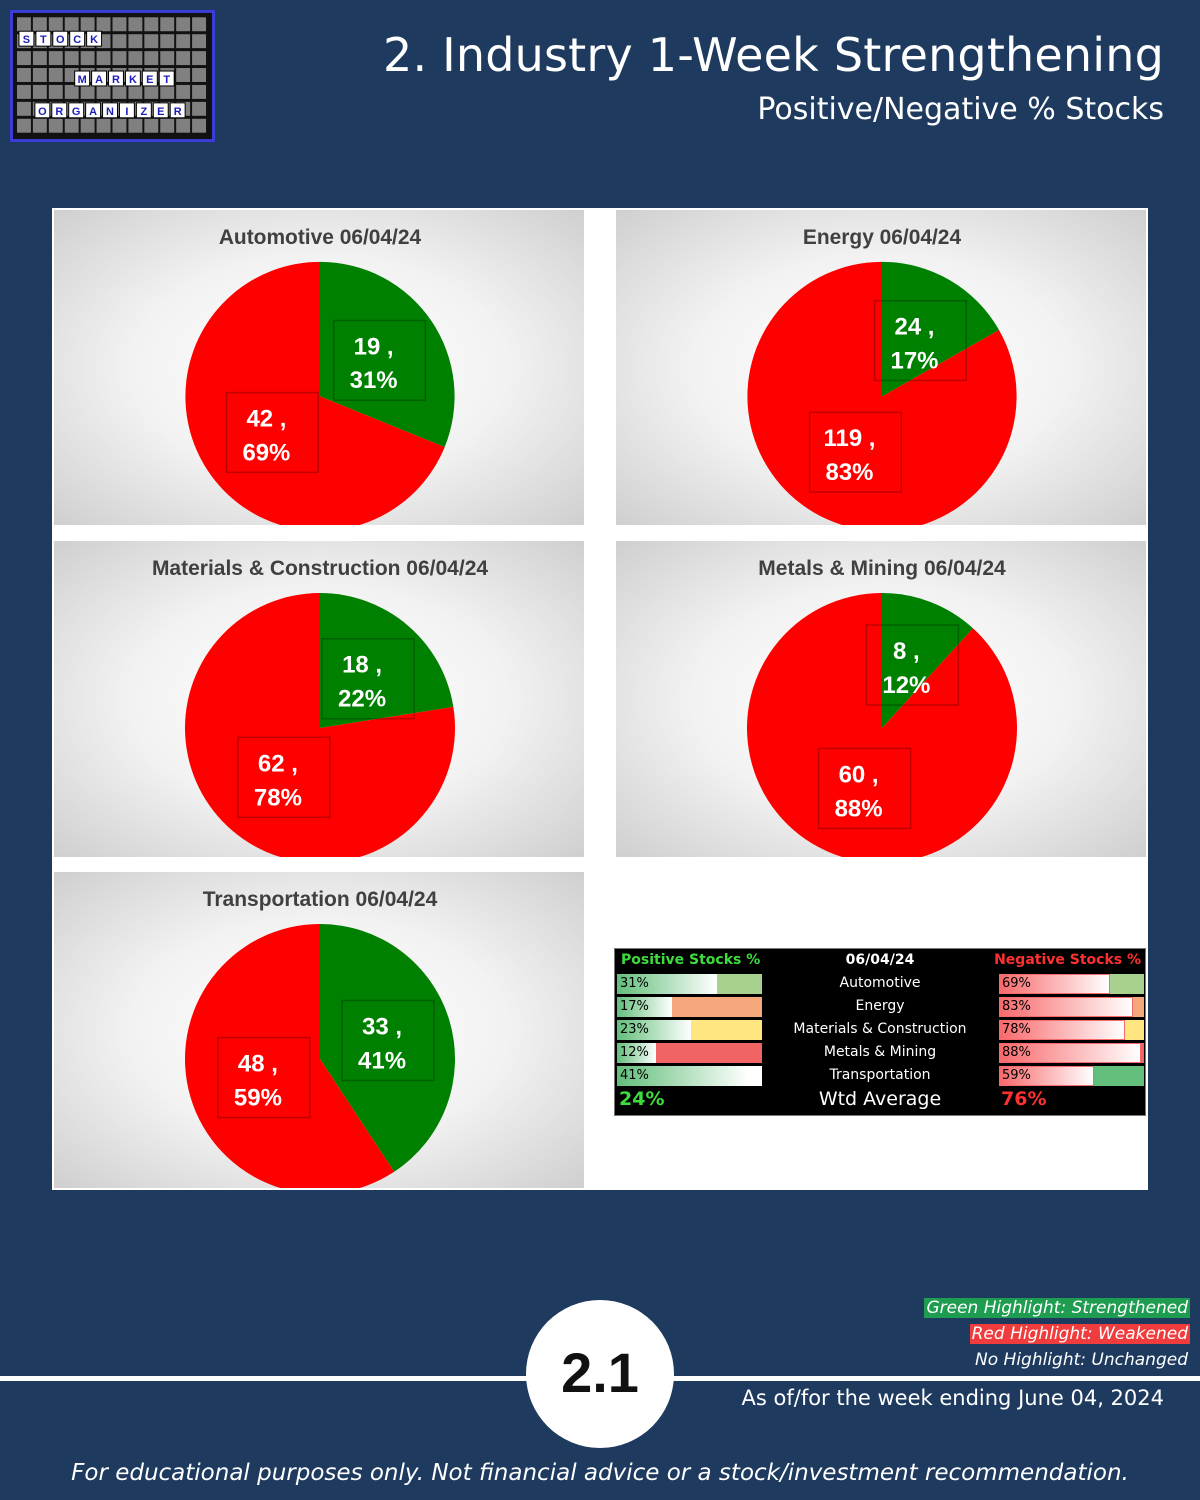 The image size is (1200, 1500). I want to click on pie-chart-automotive: Automotive 06/04/24 19 , 31% 42 , 69%, so click(319, 367).